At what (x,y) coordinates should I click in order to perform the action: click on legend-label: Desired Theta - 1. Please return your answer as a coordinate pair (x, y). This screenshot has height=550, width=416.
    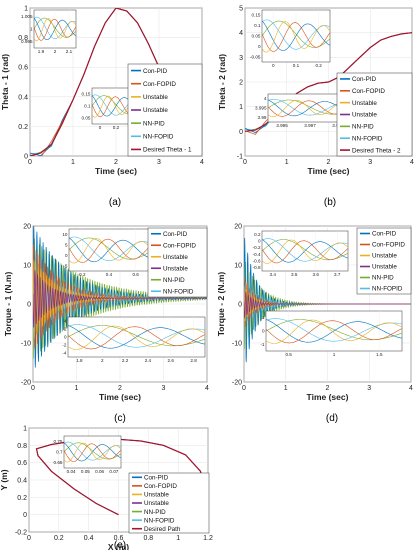
    Looking at the image, I should click on (167, 150).